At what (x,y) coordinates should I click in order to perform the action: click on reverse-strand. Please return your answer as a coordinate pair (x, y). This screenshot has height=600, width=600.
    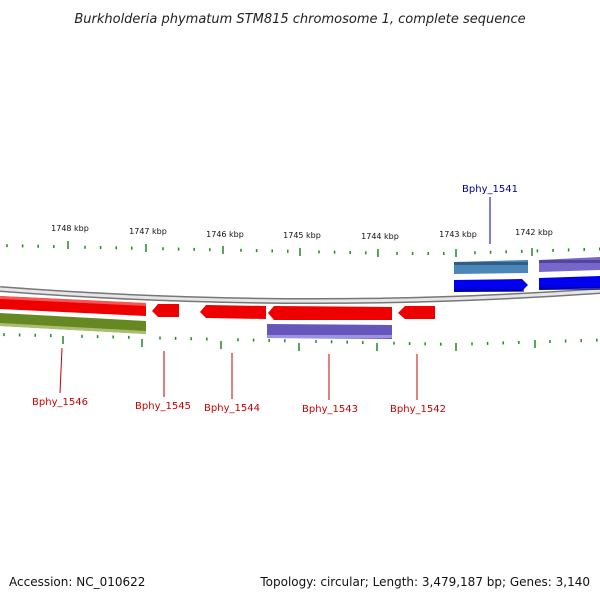
    Looking at the image, I should click on (217, 317).